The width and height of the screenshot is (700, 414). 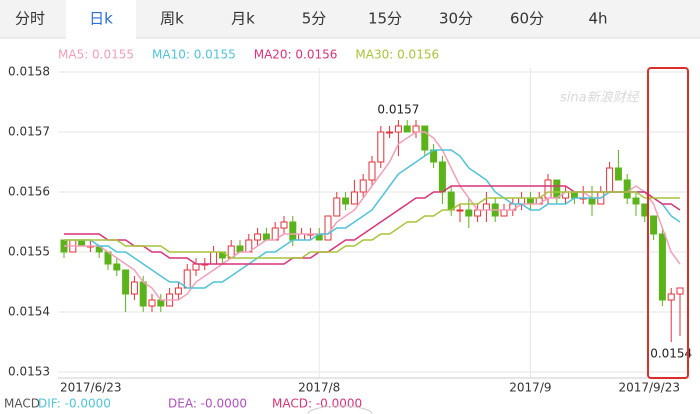 What do you see at coordinates (600, 98) in the screenshot?
I see `watermark: sina新浪财经` at bounding box center [600, 98].